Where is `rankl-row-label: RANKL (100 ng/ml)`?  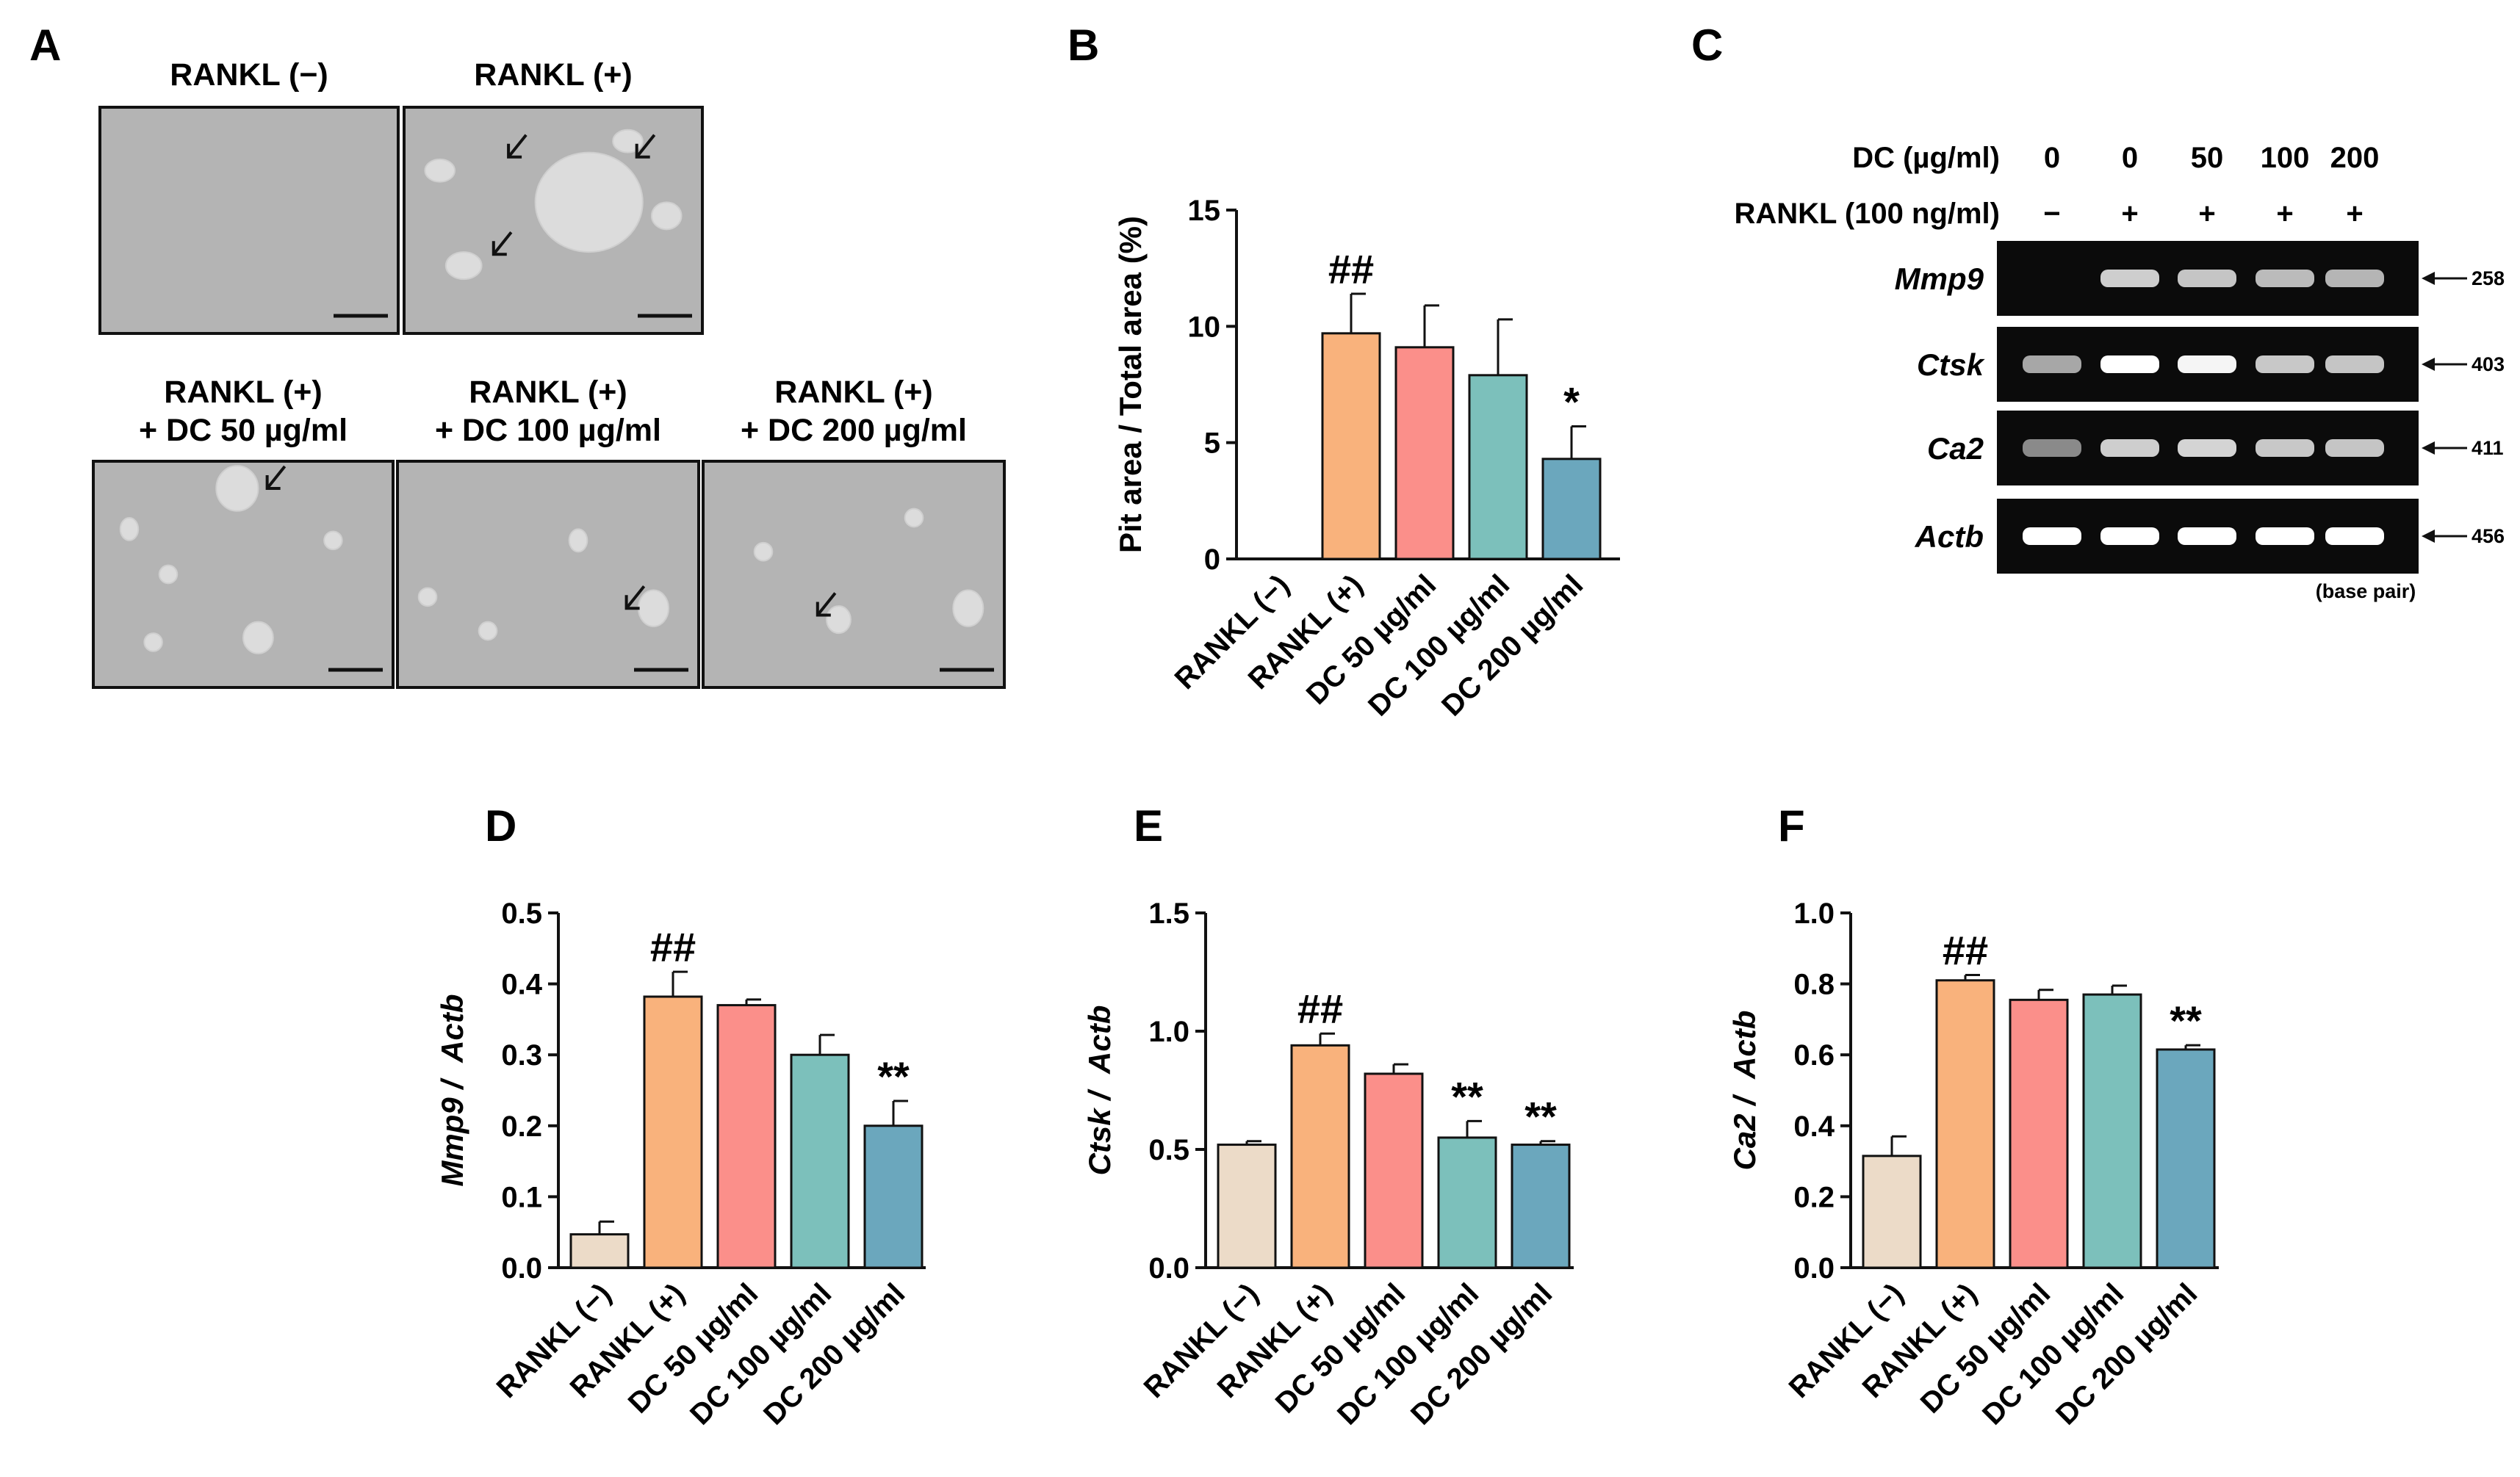
rankl-row-label: RANKL (100 ng/ml) is located at coordinates (1867, 214).